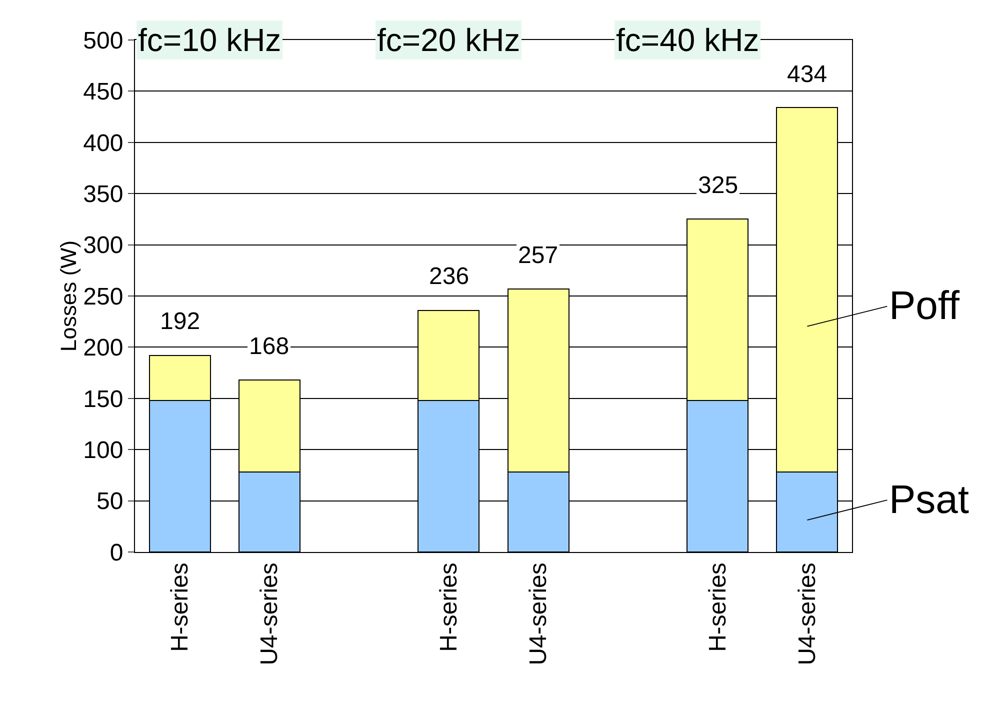 The height and width of the screenshot is (709, 996). What do you see at coordinates (924, 306) in the screenshot?
I see `legend-label: Poff` at bounding box center [924, 306].